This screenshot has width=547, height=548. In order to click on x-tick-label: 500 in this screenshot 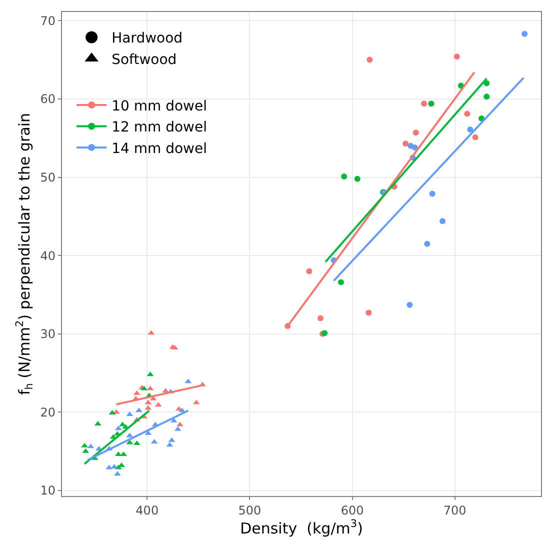, I will do `click(250, 511)`.